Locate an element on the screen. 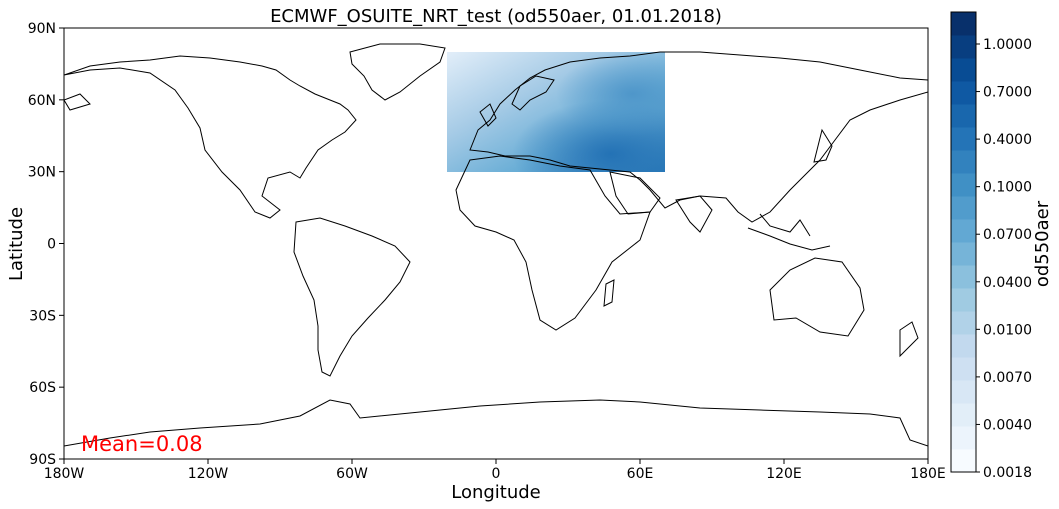 The width and height of the screenshot is (1059, 509). coastline-australia is located at coordinates (817, 297).